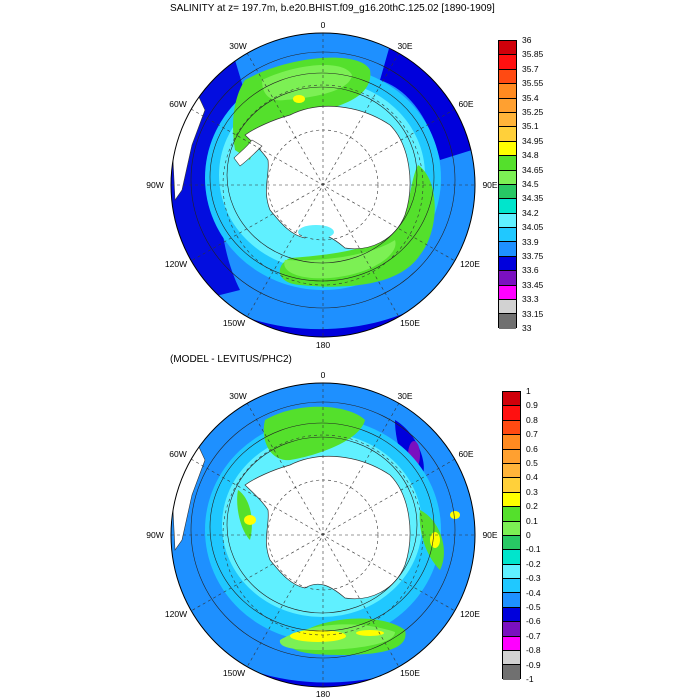 This screenshot has height=700, width=700. Describe the element at coordinates (530, 270) in the screenshot. I see `colorbar-label: 33.6` at that location.